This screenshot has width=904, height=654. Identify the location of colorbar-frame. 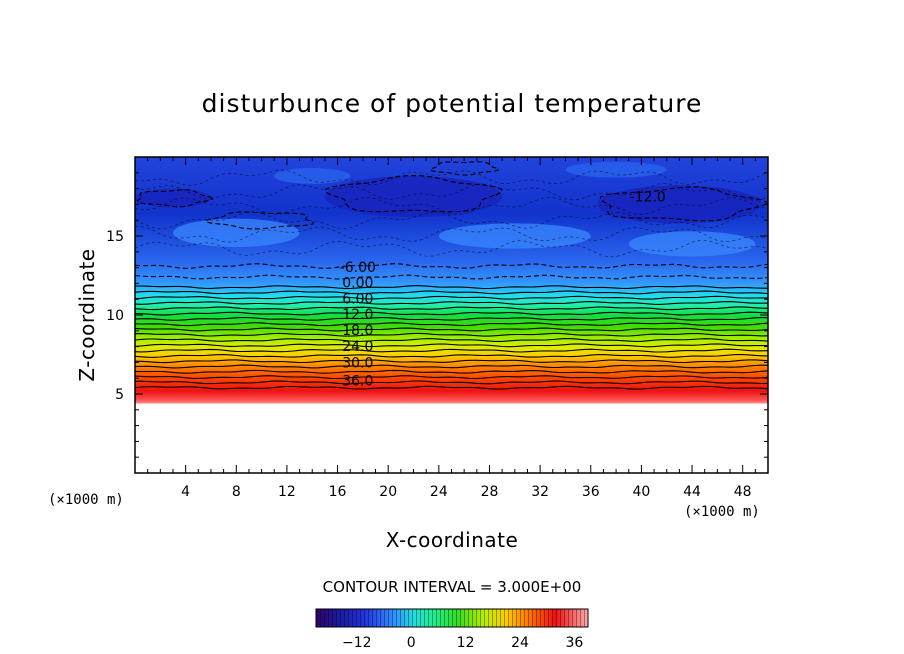
(452, 618).